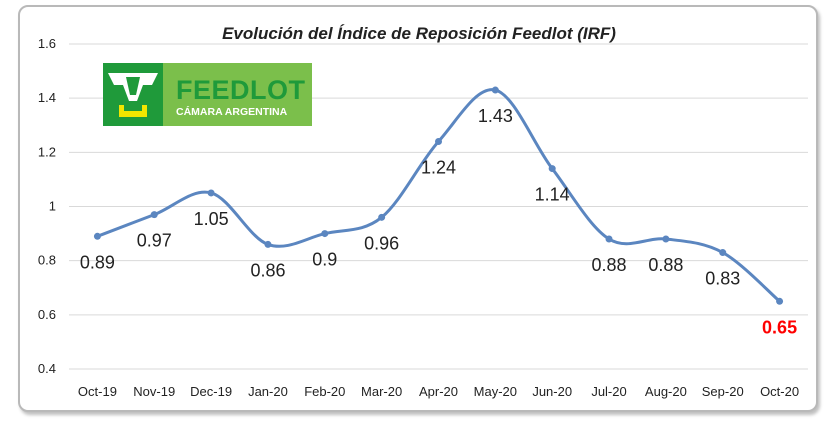  What do you see at coordinates (154, 241) in the screenshot?
I see `data-label: 0.97` at bounding box center [154, 241].